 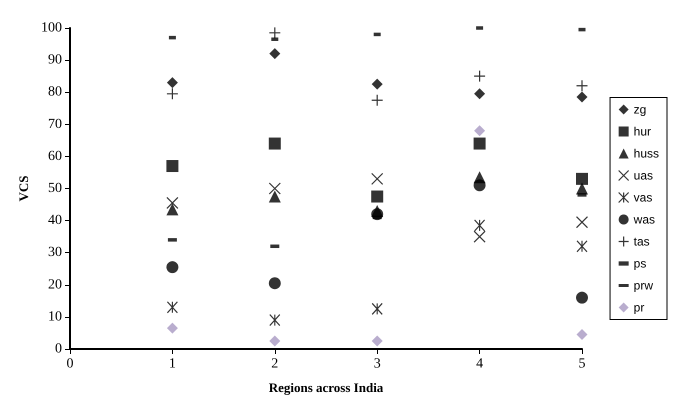 What do you see at coordinates (642, 241) in the screenshot?
I see `legend-label: tas` at bounding box center [642, 241].